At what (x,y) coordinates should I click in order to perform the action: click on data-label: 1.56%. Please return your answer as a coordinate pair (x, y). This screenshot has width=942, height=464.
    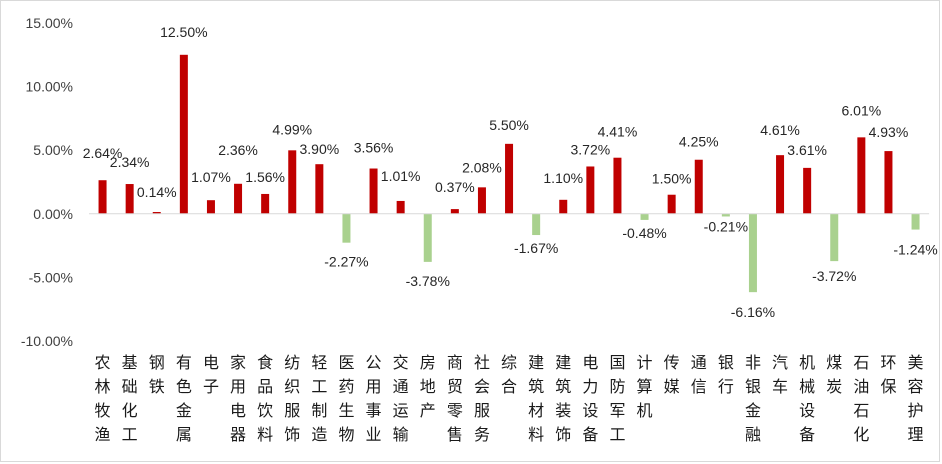
    Looking at the image, I should click on (265, 177).